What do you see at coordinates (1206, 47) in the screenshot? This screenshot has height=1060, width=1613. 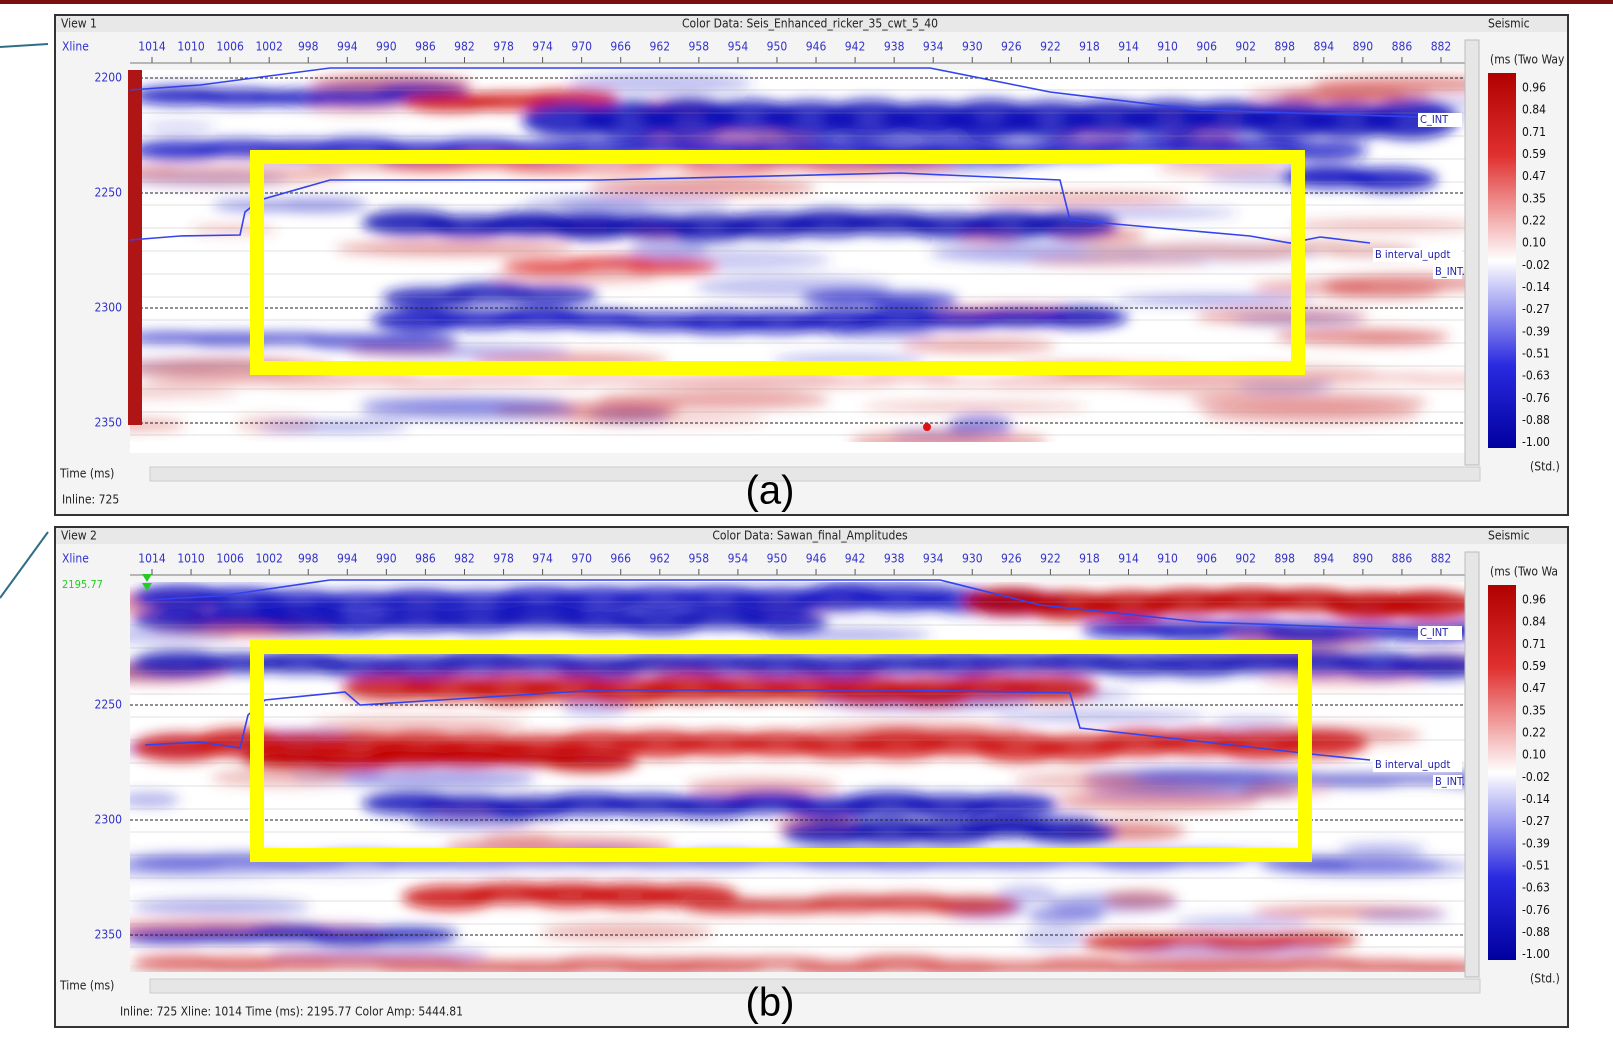 I see `xline-tick-label: 906` at bounding box center [1206, 47].